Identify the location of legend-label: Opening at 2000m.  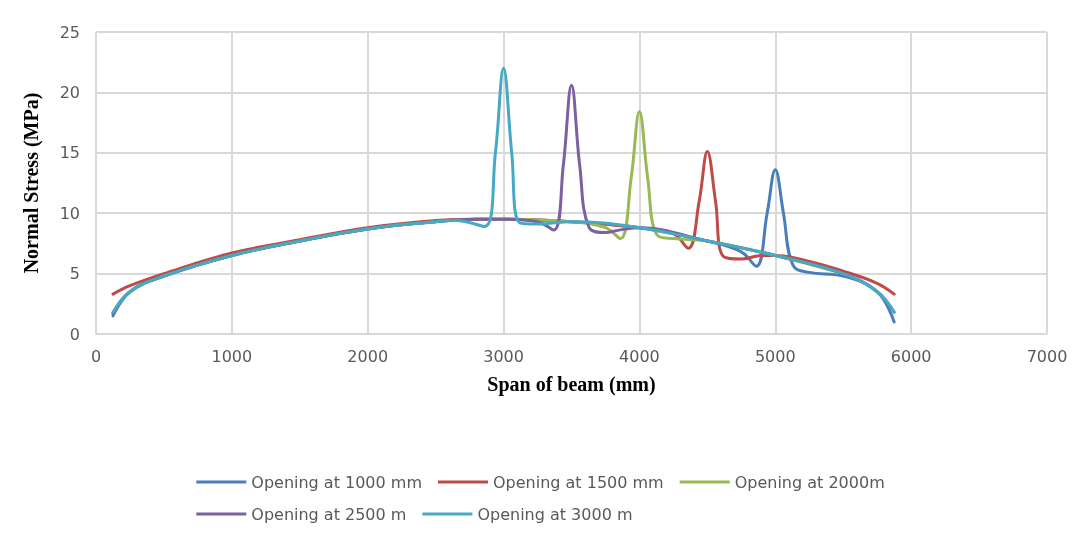
(809, 482).